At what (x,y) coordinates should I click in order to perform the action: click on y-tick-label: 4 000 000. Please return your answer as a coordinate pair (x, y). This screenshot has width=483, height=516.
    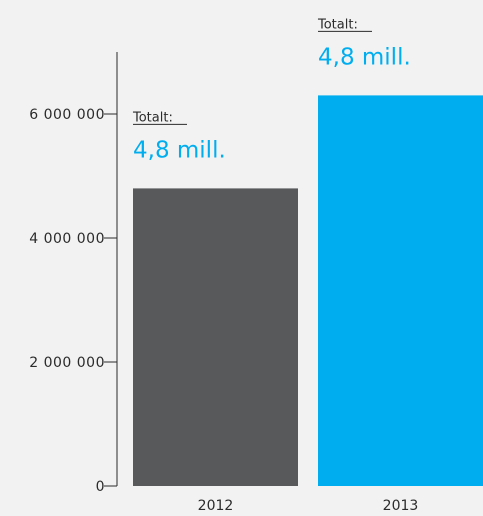
    Looking at the image, I should click on (67, 239).